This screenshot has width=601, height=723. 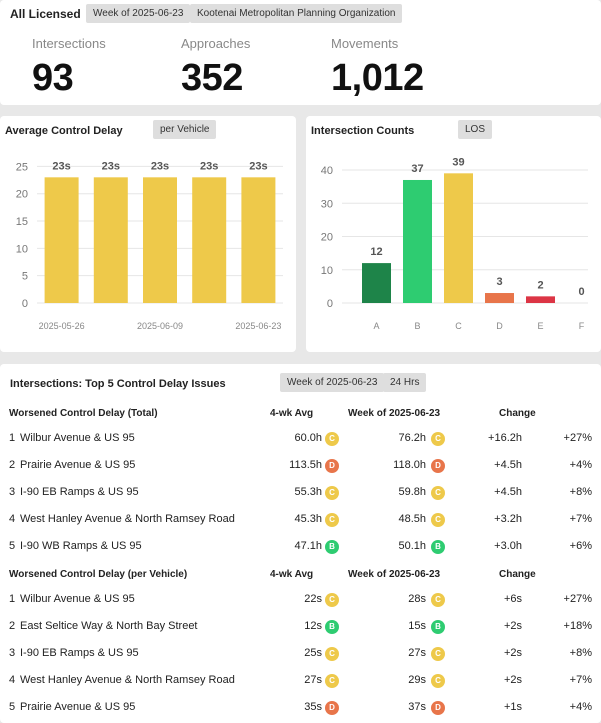 I want to click on x-tick-label: 2025-06-09, so click(x=160, y=326).